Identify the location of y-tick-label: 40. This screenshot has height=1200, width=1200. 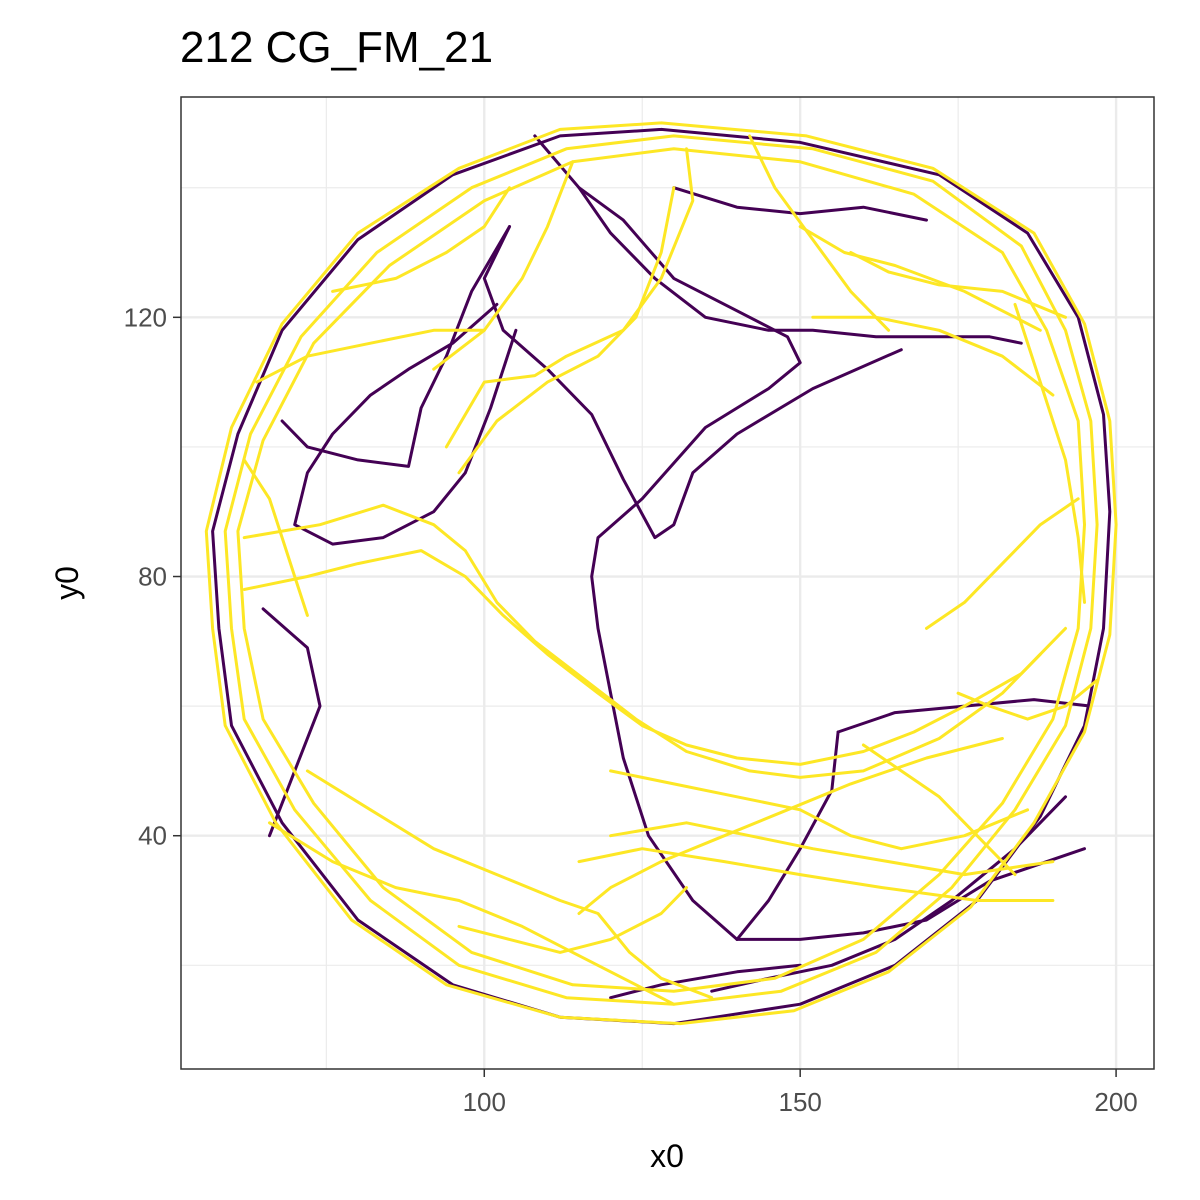
(152, 836).